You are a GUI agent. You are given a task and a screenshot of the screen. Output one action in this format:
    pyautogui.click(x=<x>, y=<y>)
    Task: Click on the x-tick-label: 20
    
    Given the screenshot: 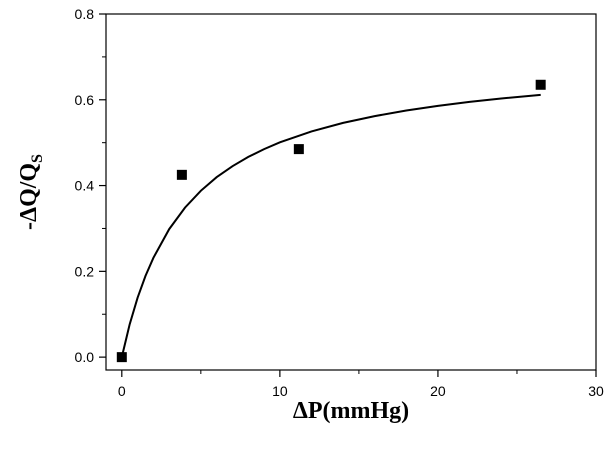 What is the action you would take?
    pyautogui.click(x=438, y=391)
    